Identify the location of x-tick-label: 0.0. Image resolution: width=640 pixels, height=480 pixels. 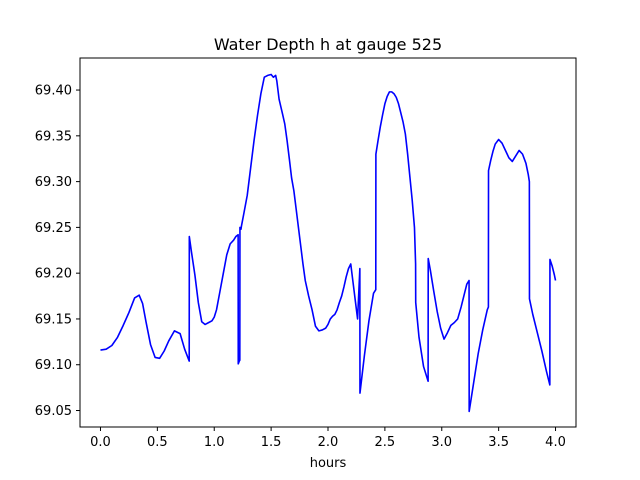
(100, 442).